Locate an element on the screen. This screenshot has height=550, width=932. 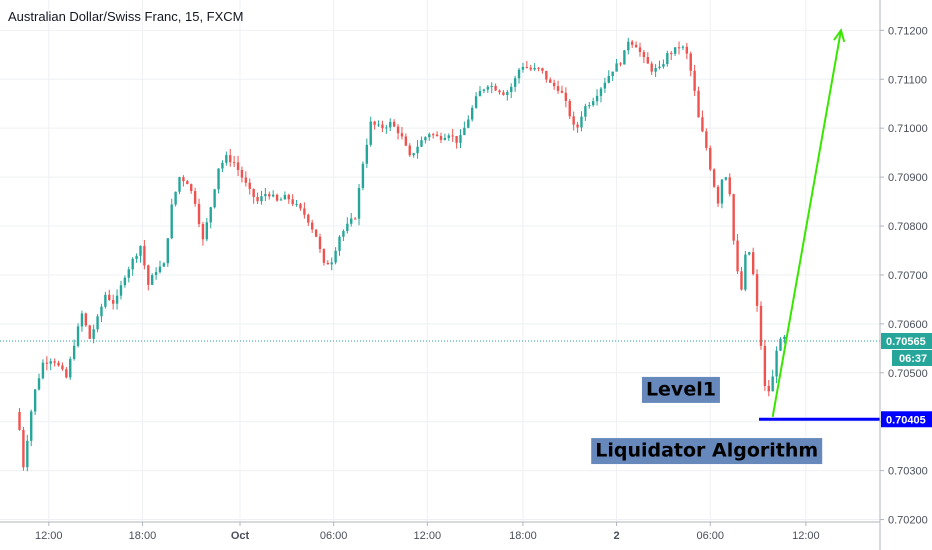
time-tick-label: 12:00 is located at coordinates (49, 536).